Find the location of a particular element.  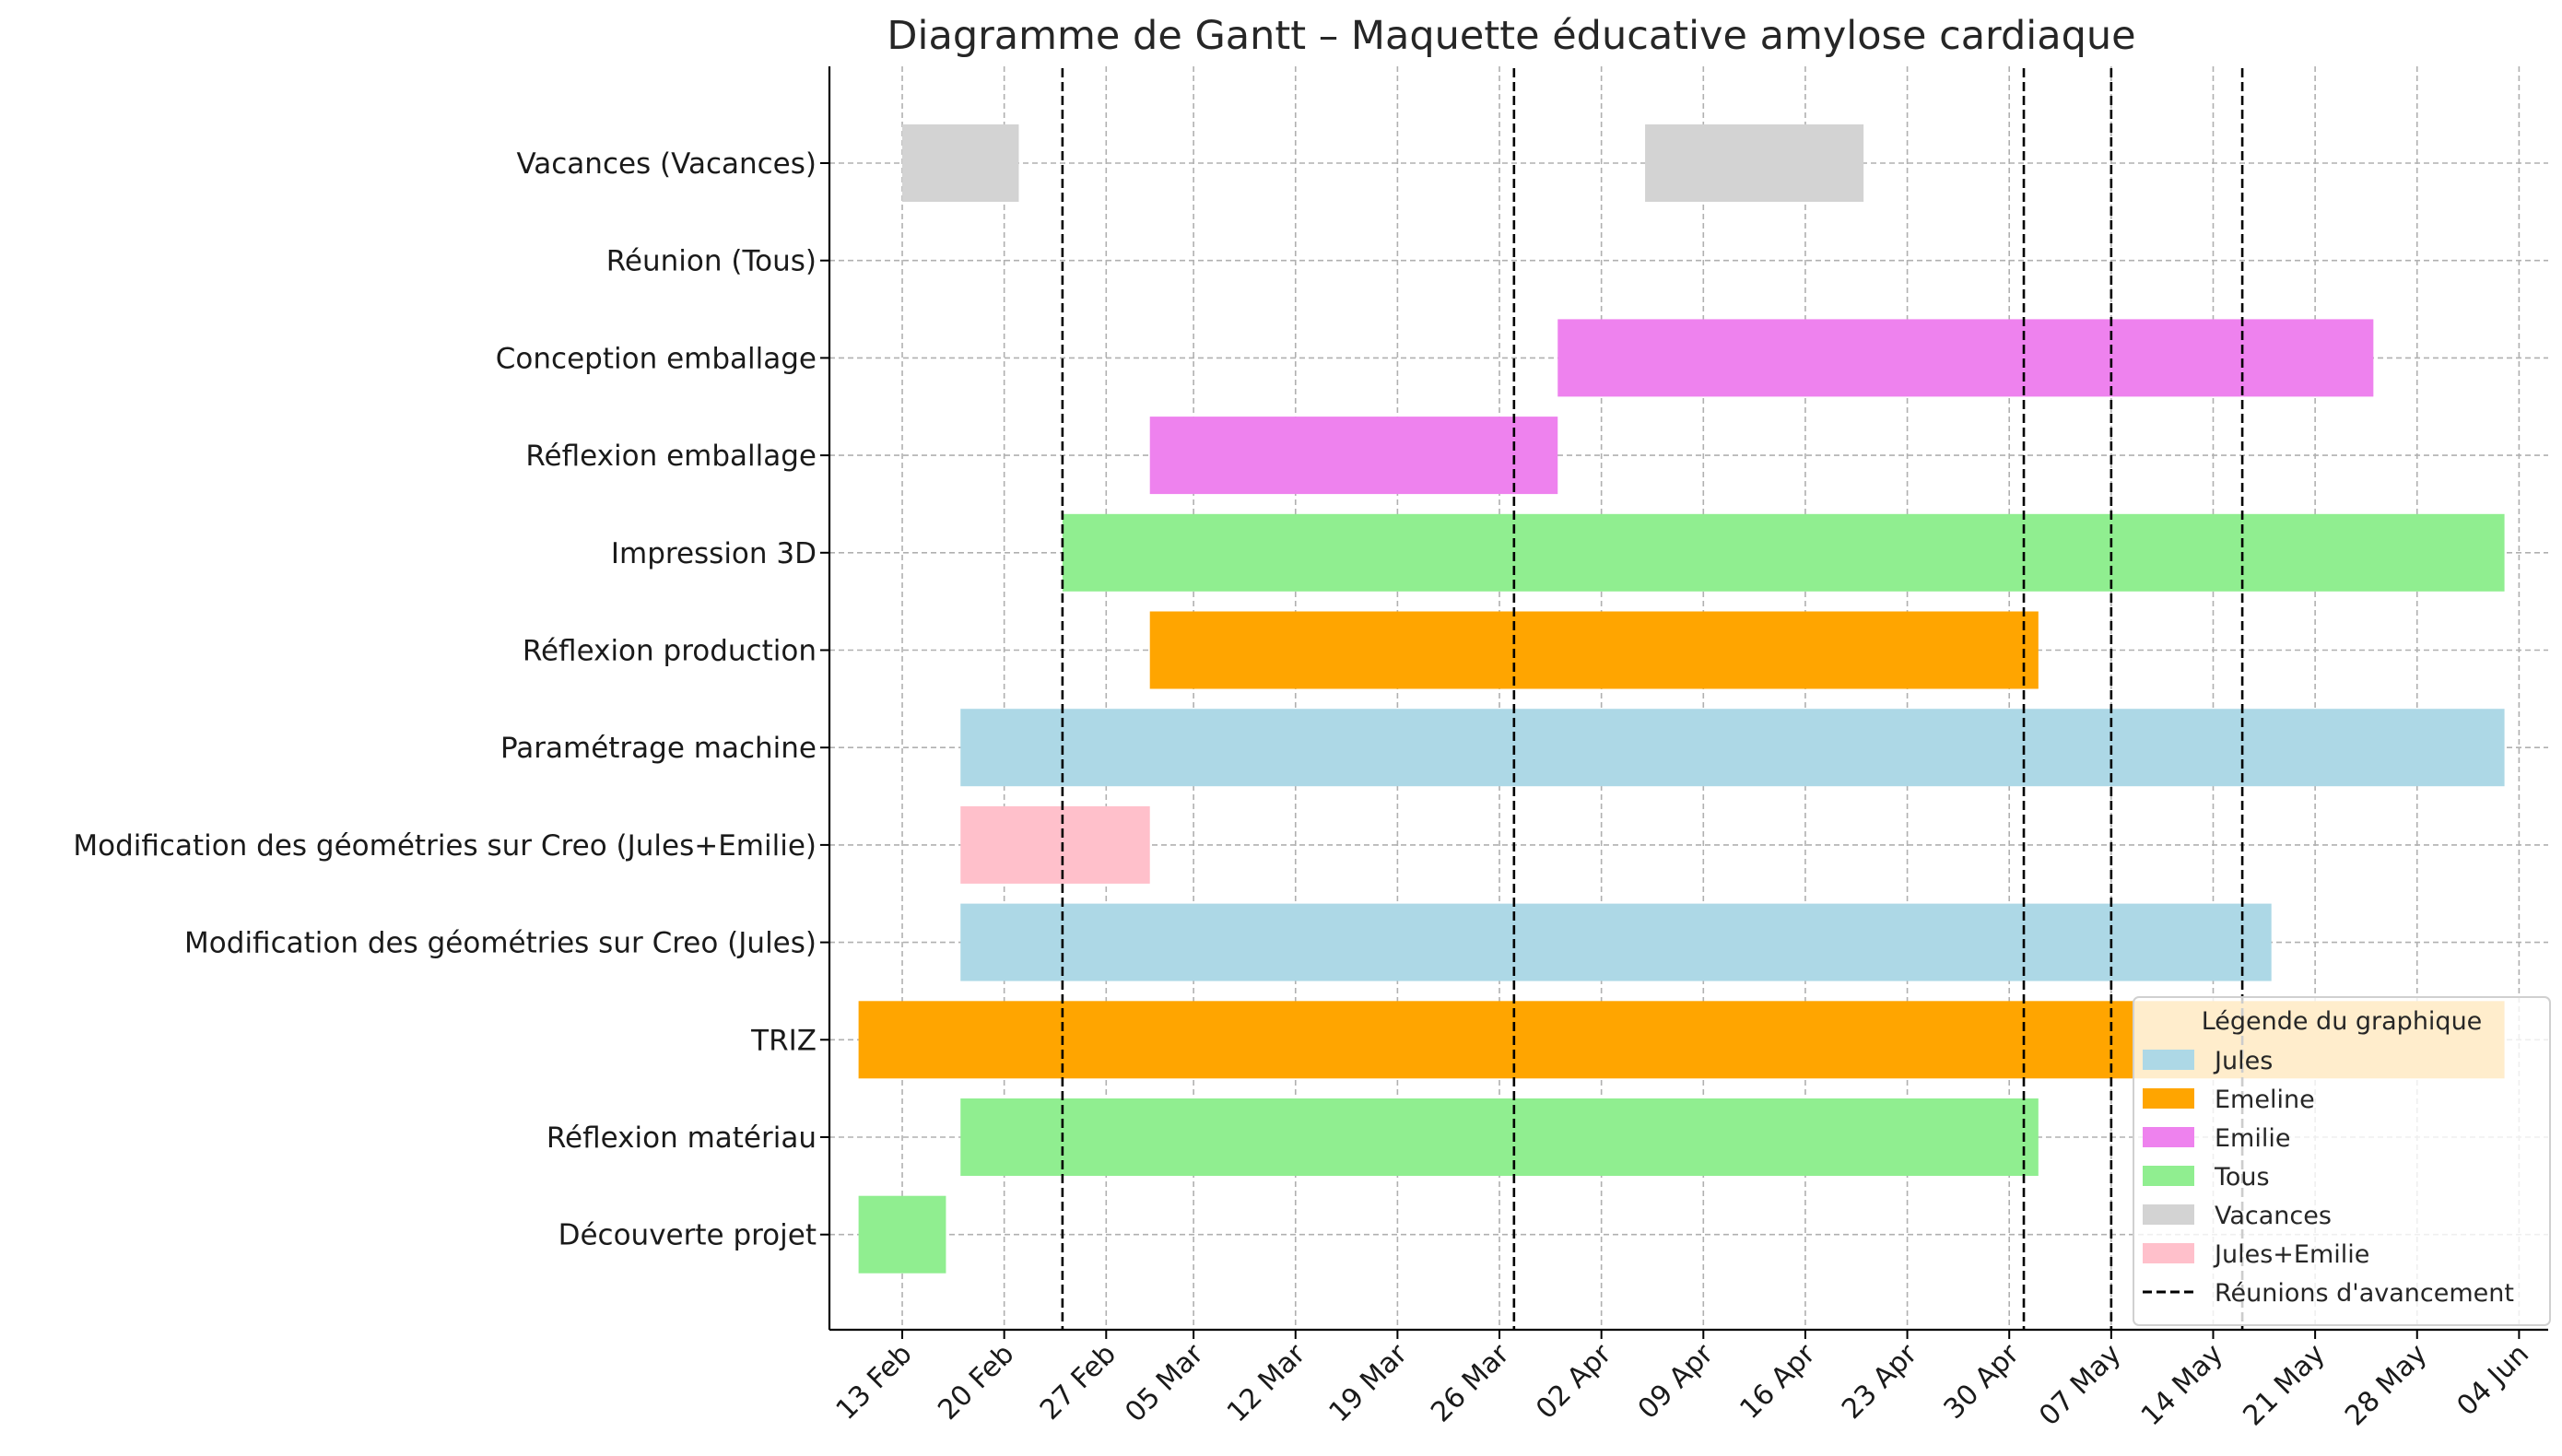

x-tick-label: 19 Mar is located at coordinates (1369, 1382).